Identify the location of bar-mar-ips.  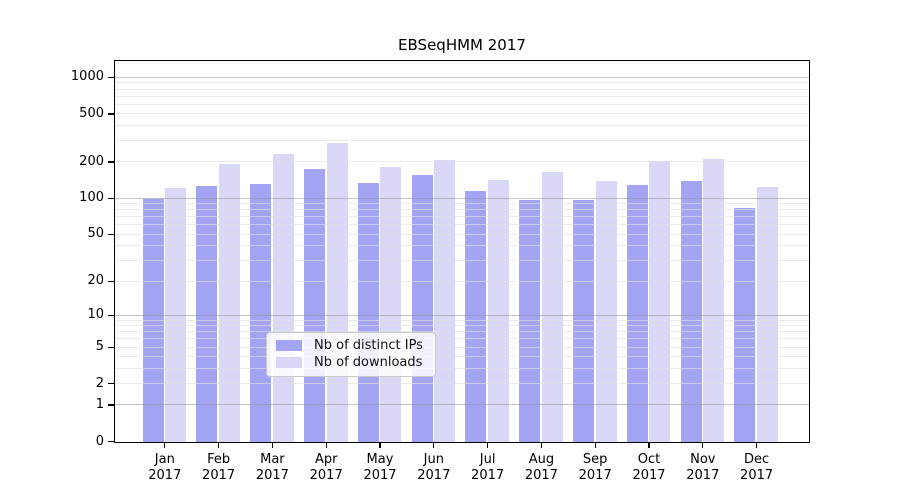
(261, 313).